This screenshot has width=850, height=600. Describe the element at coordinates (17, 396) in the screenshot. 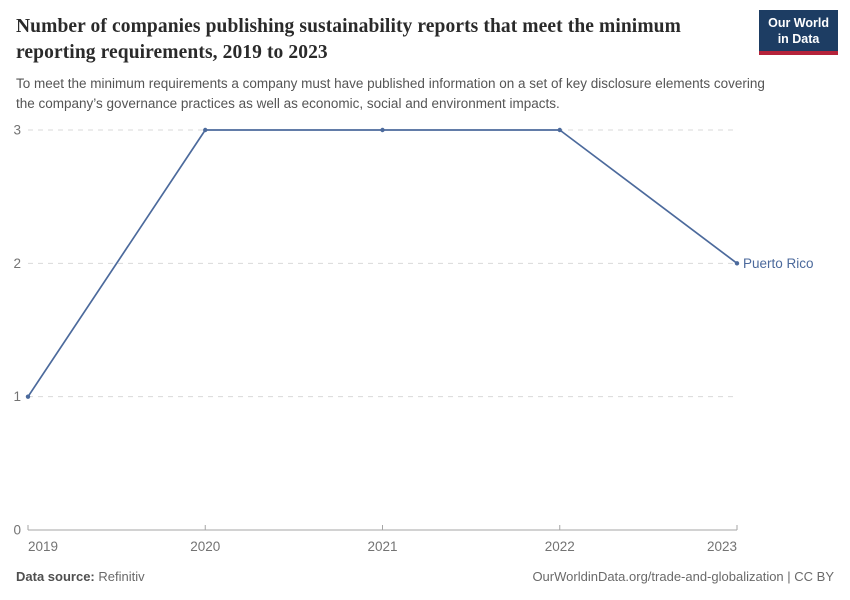

I see `y-axis-tick-label: 1` at that location.